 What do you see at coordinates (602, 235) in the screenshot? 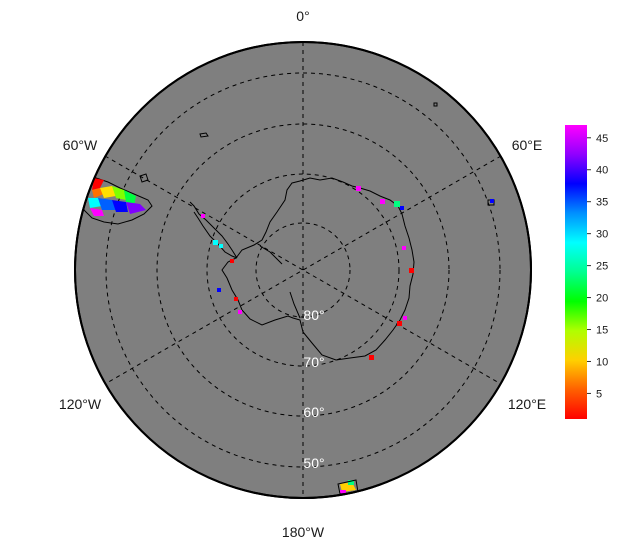
I see `colorbar-tick-label: 30` at bounding box center [602, 235].